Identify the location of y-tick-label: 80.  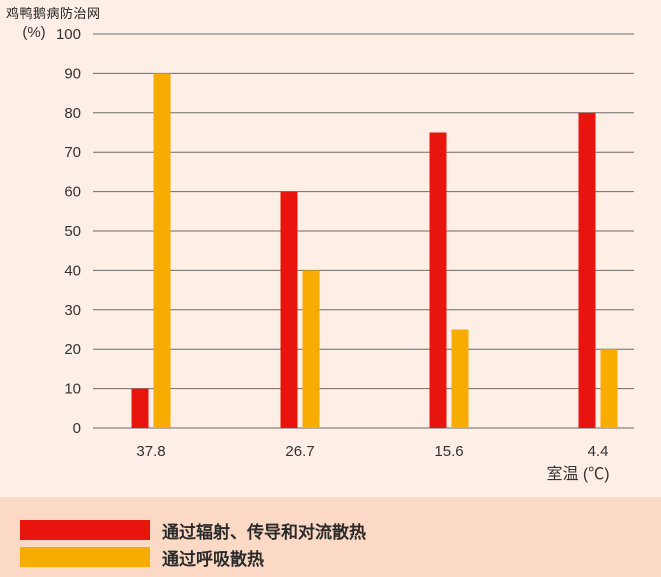
(72, 113).